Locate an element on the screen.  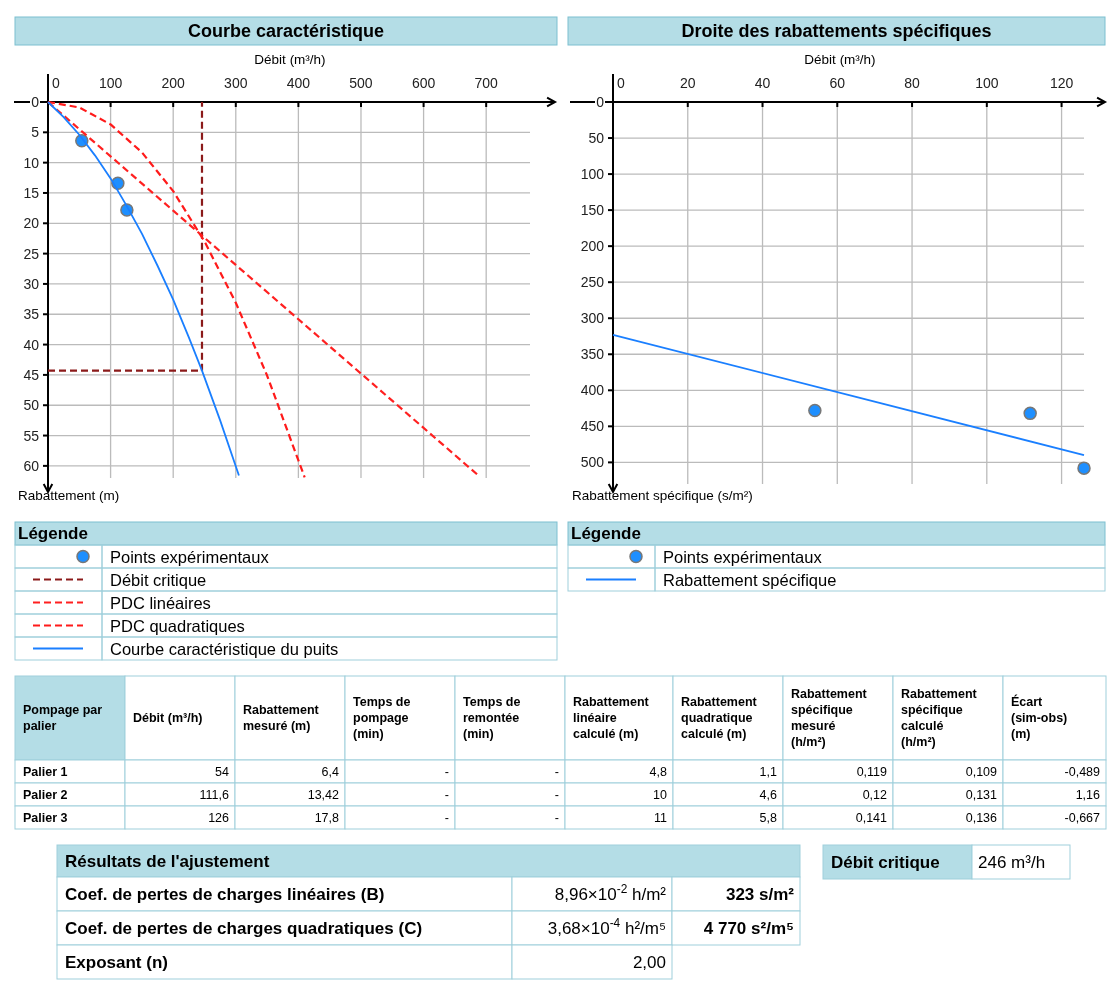
y-tick-label: 60 is located at coordinates (31, 465).